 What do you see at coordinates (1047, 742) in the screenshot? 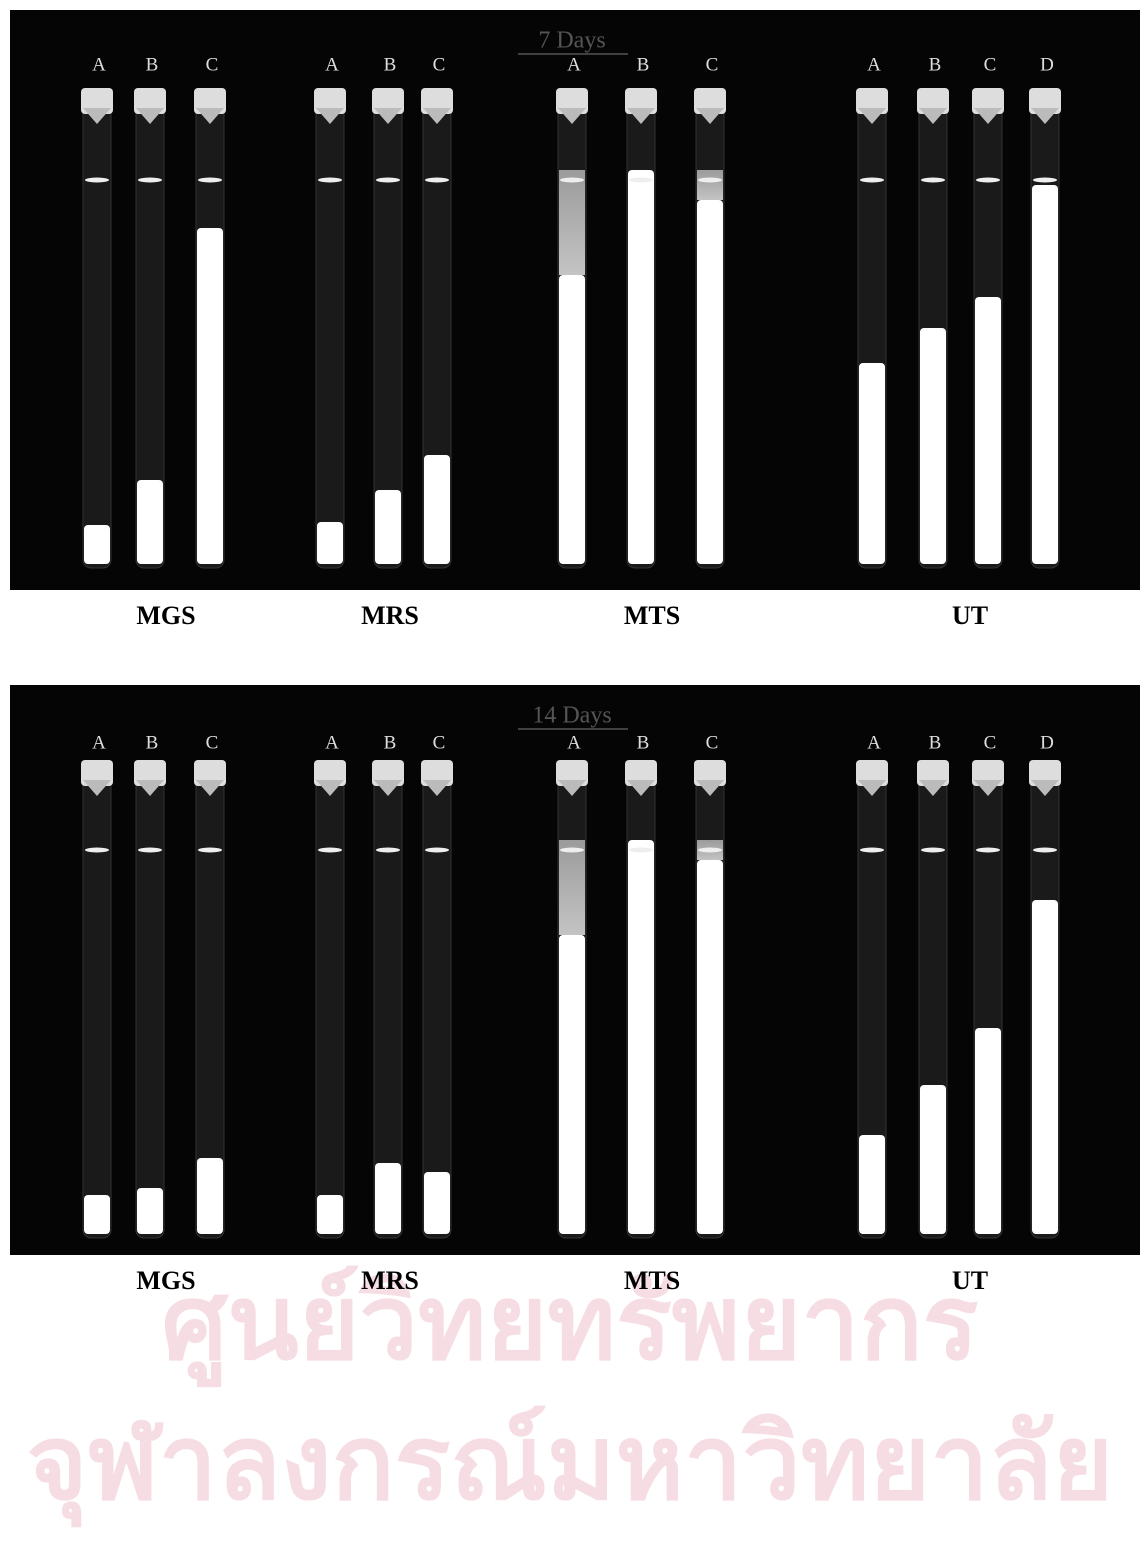
I see `tube-letter: D` at bounding box center [1047, 742].